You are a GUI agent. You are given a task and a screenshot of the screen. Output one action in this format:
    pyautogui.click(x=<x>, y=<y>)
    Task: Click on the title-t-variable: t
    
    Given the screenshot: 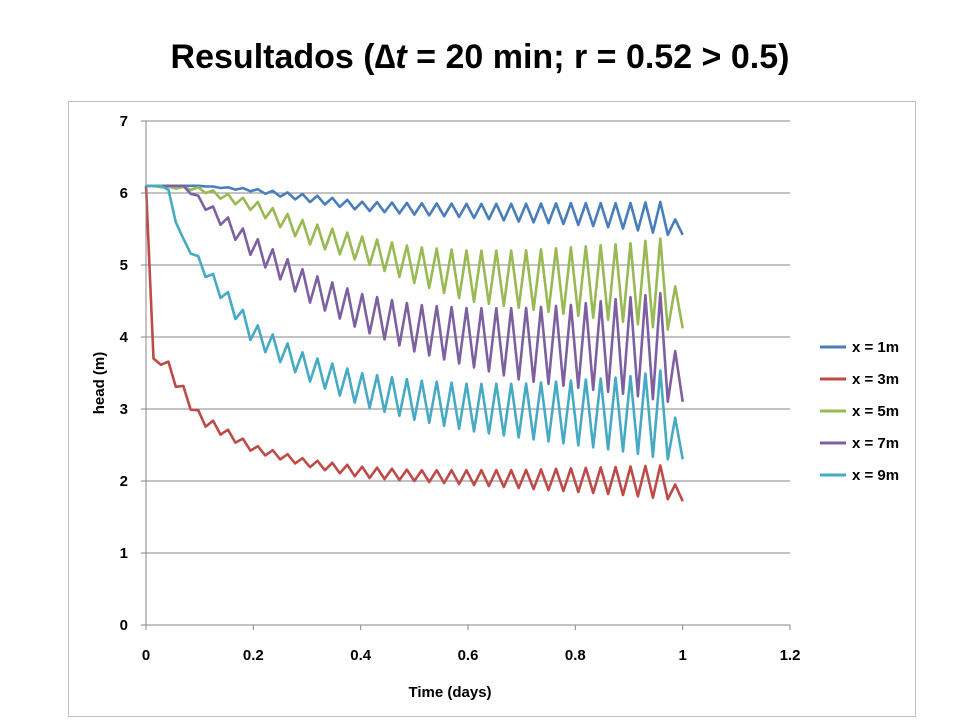 What is the action you would take?
    pyautogui.click(x=401, y=57)
    